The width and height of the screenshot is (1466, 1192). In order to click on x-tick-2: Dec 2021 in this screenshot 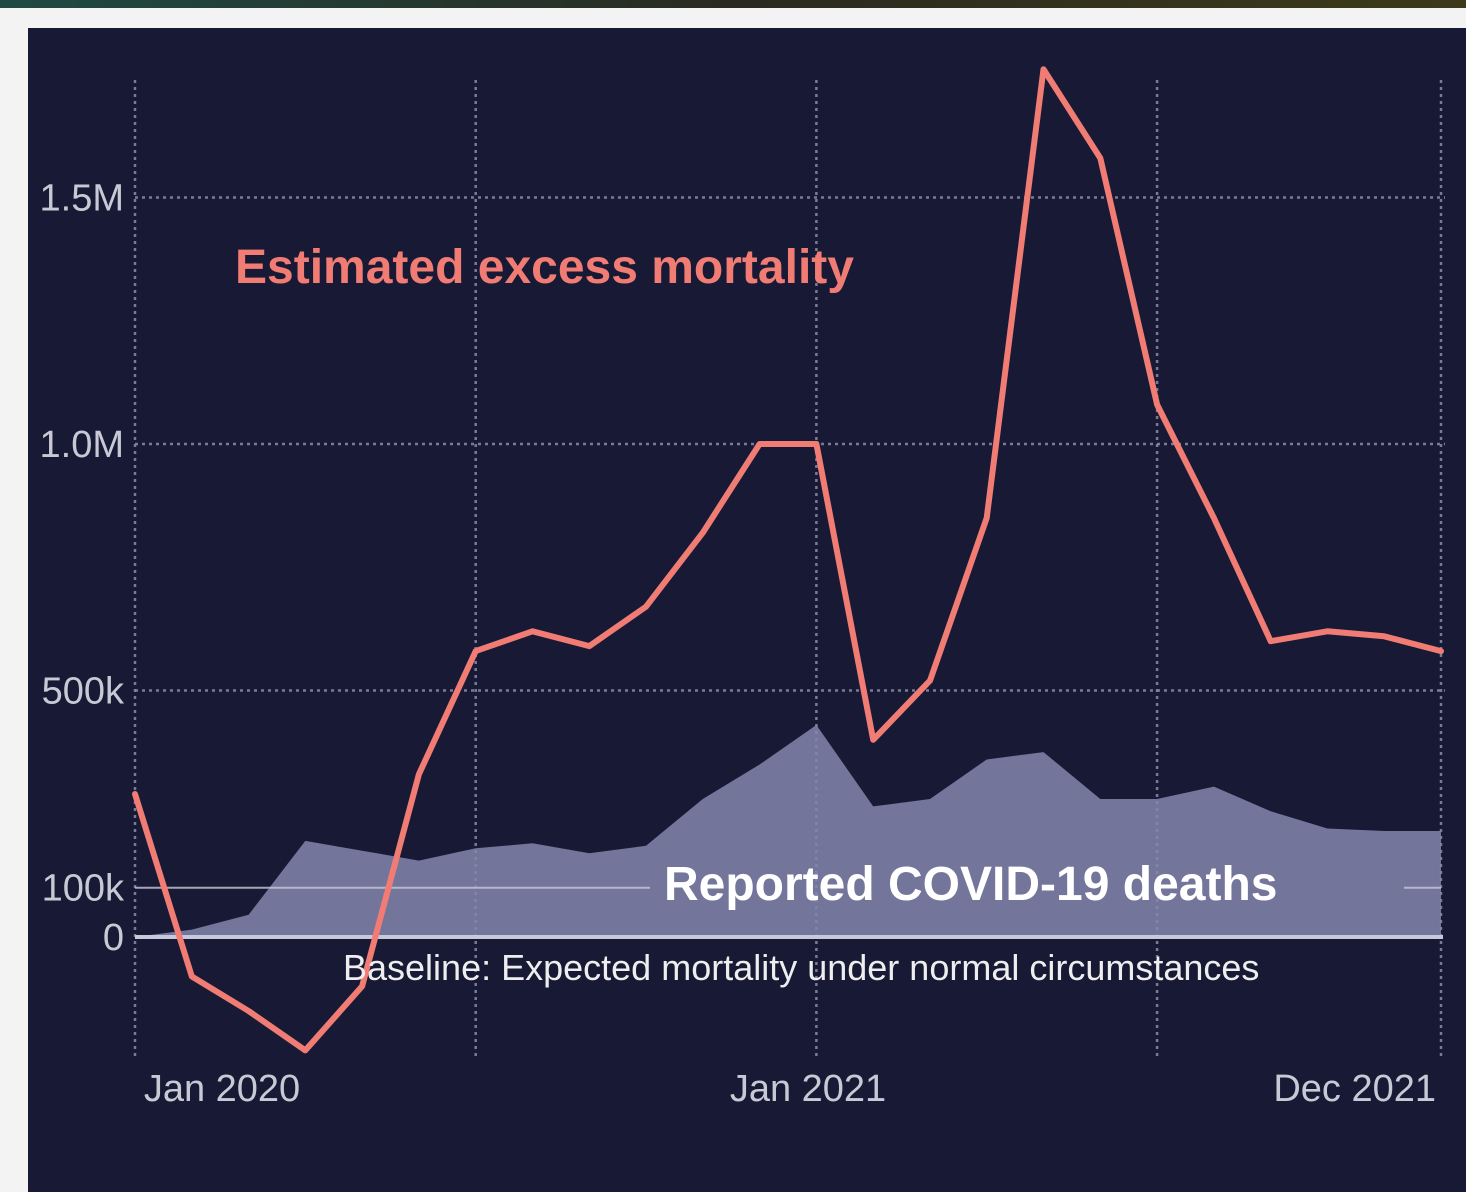, I will do `click(1354, 1089)`.